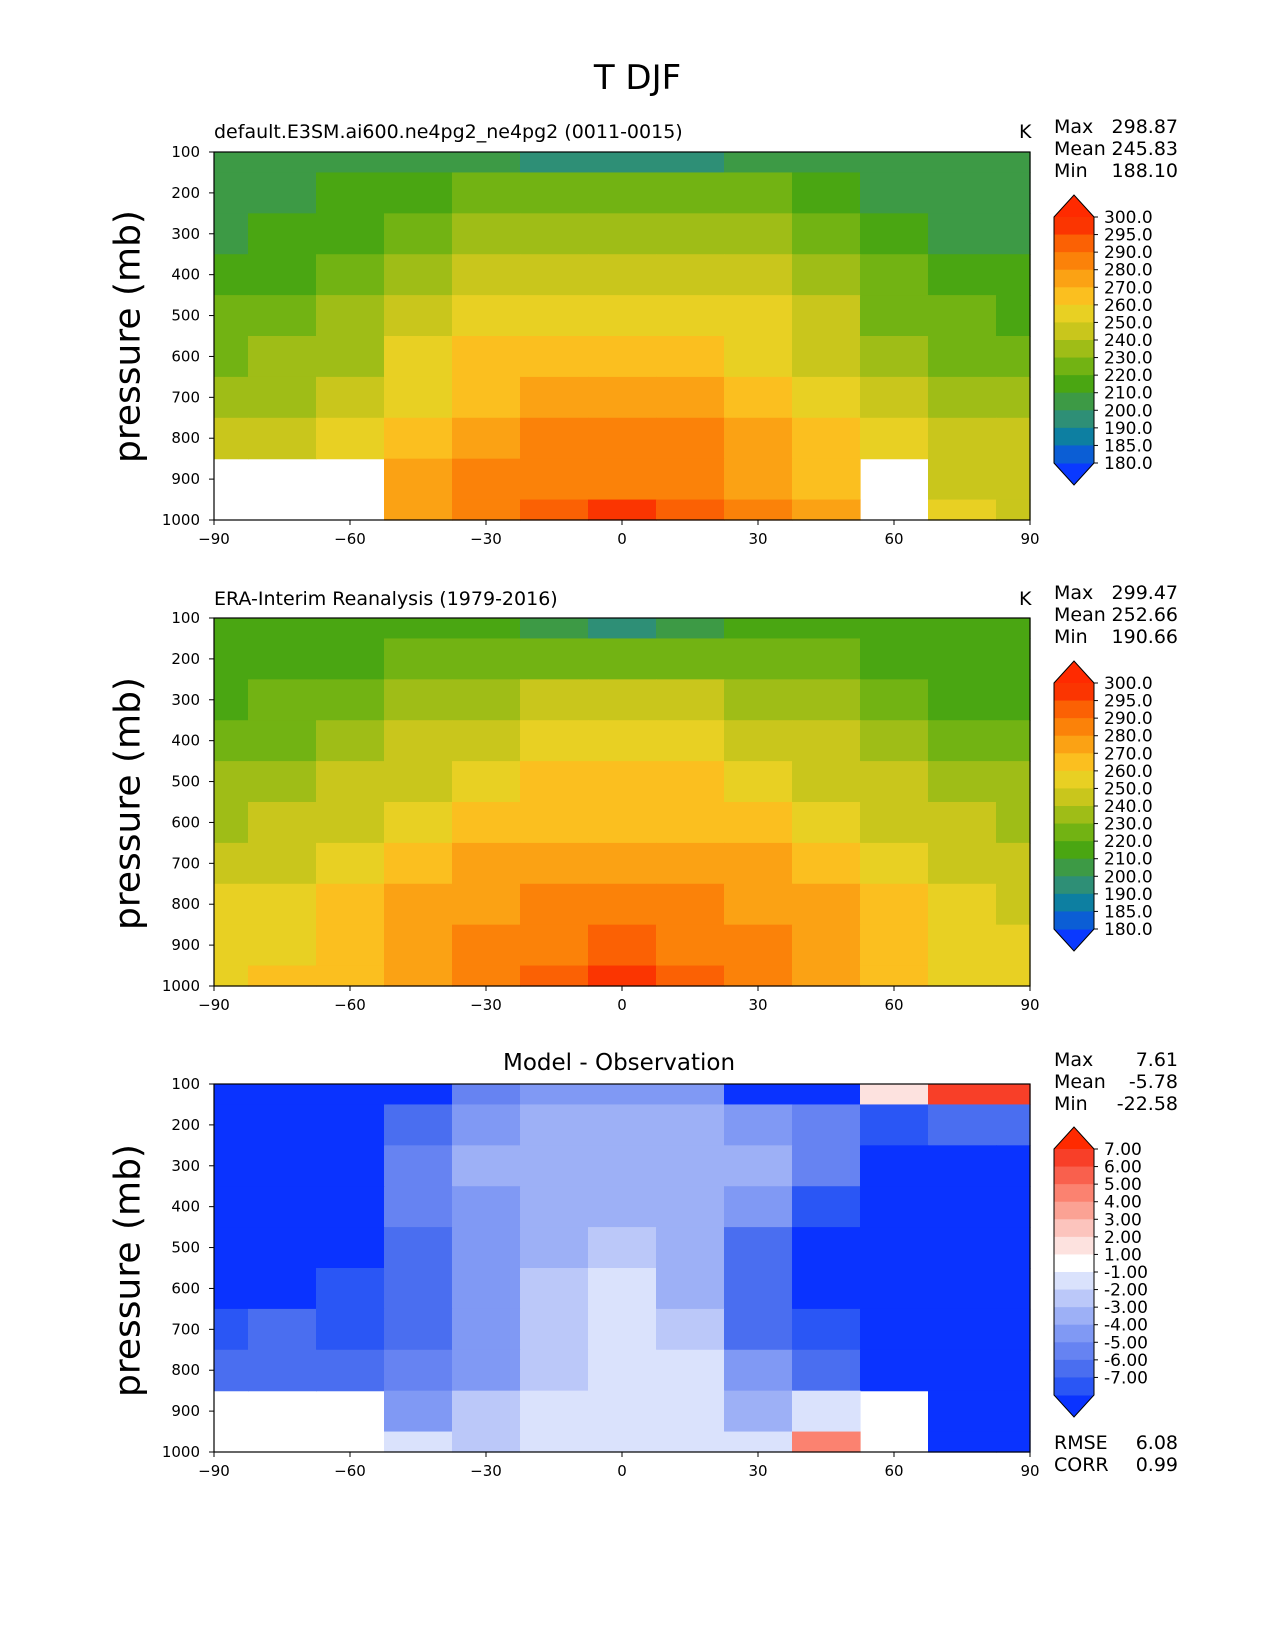 The height and width of the screenshot is (1650, 1275). Describe the element at coordinates (1128, 807) in the screenshot. I see `colorbar-label: 240.0` at that location.